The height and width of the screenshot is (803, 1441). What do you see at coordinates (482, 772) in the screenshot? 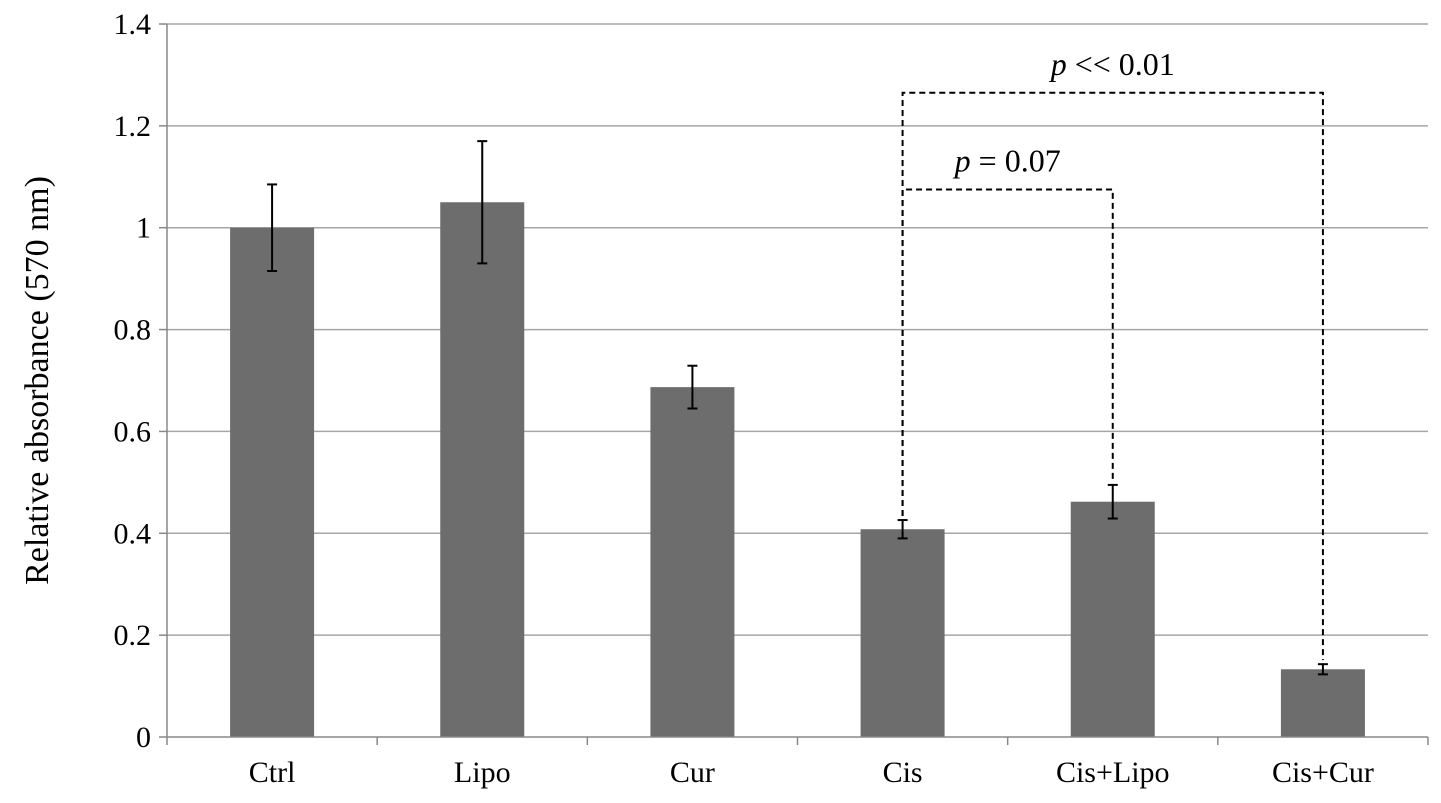
I see `x-tick-label: Lipo` at bounding box center [482, 772].